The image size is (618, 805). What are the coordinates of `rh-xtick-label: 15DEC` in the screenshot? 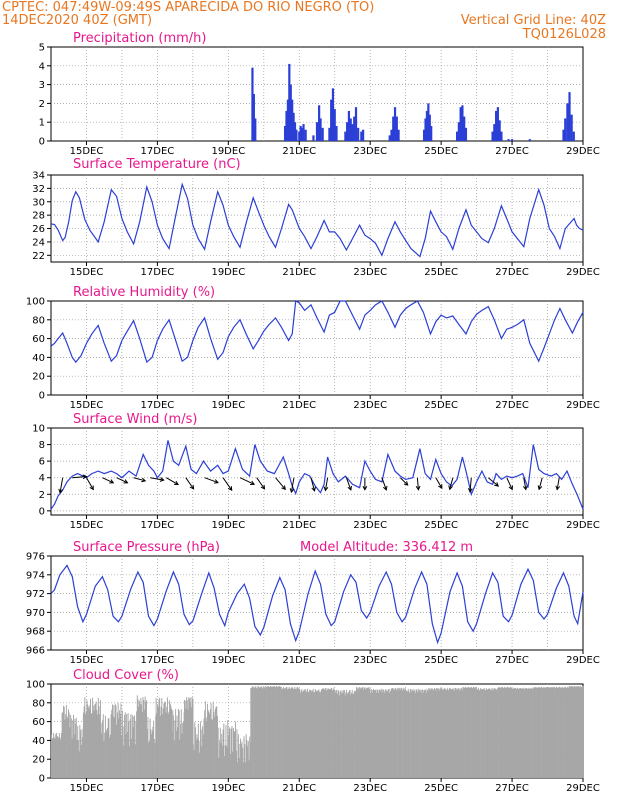 It's located at (87, 405).